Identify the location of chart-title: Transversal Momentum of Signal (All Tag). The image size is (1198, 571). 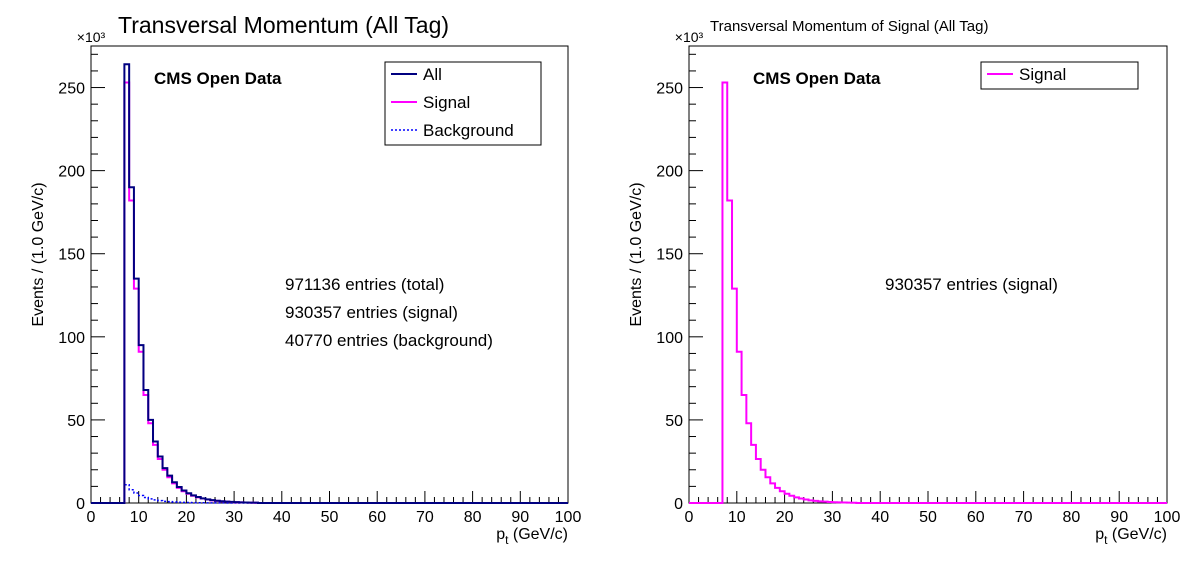
(849, 26).